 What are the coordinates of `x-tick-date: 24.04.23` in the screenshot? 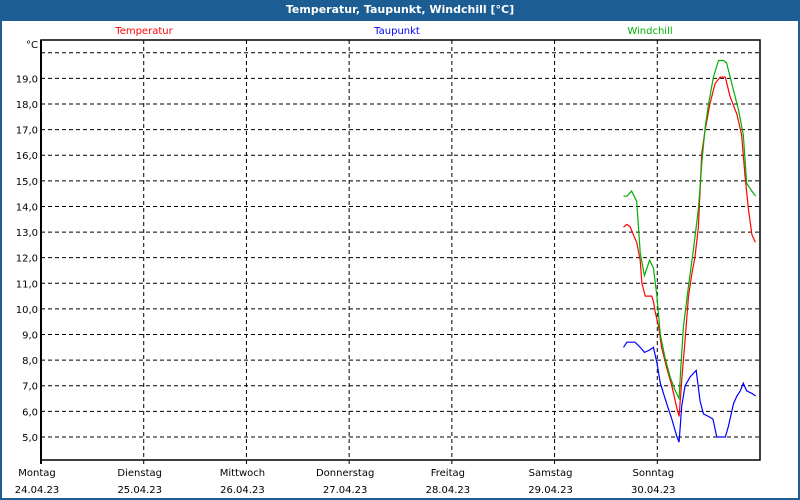 It's located at (37, 490).